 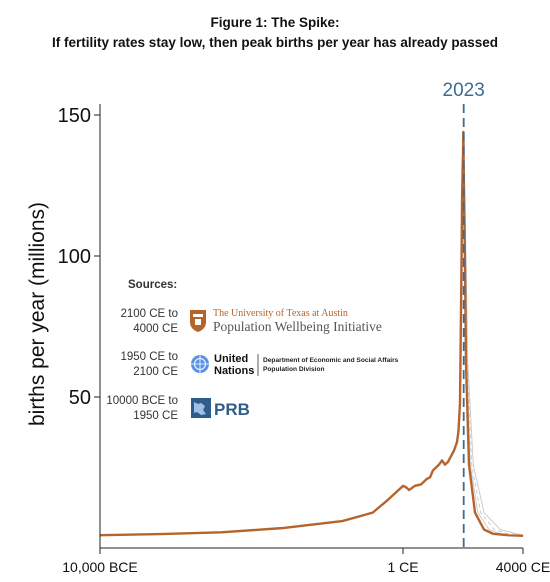 What do you see at coordinates (155, 416) in the screenshot?
I see `source-range-line2: 1950 CE` at bounding box center [155, 416].